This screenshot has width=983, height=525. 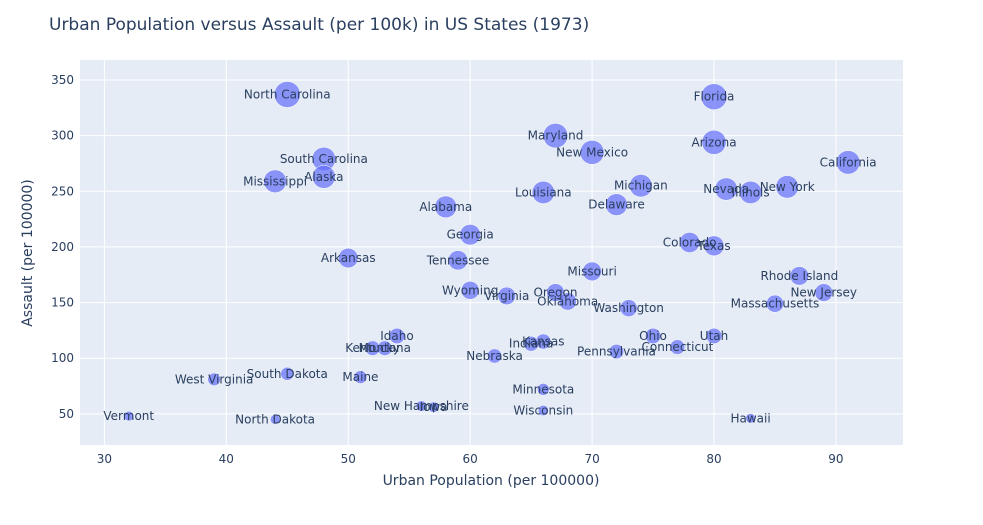 I want to click on x-tick-label: 40, so click(x=226, y=459).